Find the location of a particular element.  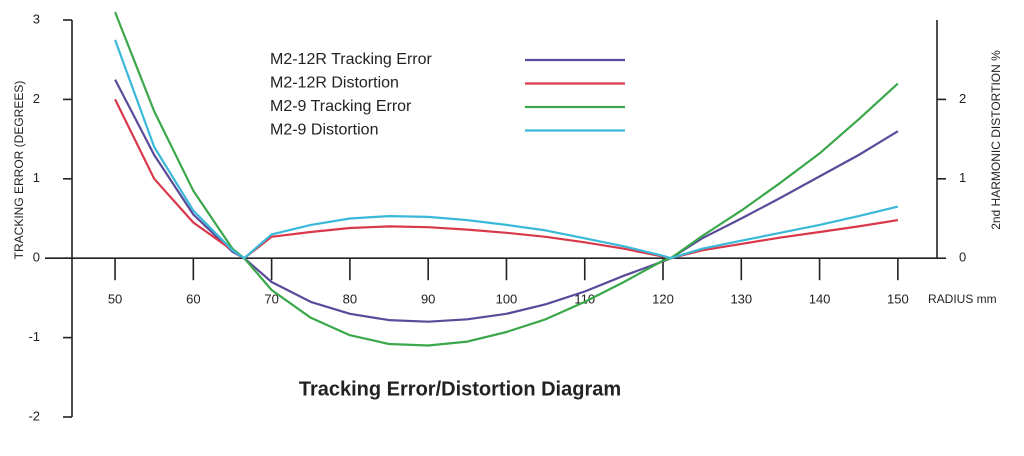

x-tick-label: 120 is located at coordinates (663, 299).